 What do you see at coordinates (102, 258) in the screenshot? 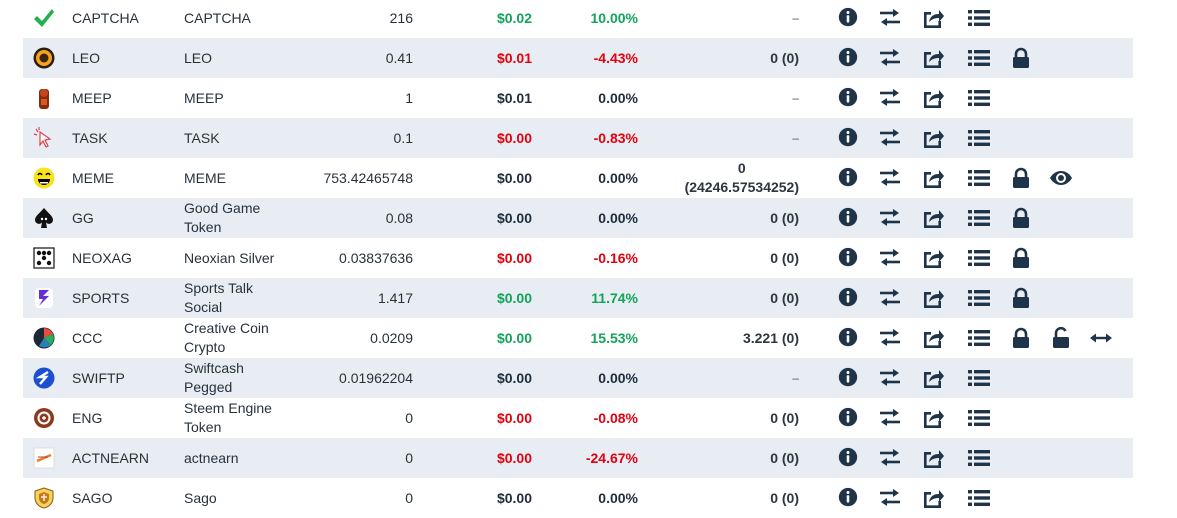
I see `token-symbol: NEOXAG` at bounding box center [102, 258].